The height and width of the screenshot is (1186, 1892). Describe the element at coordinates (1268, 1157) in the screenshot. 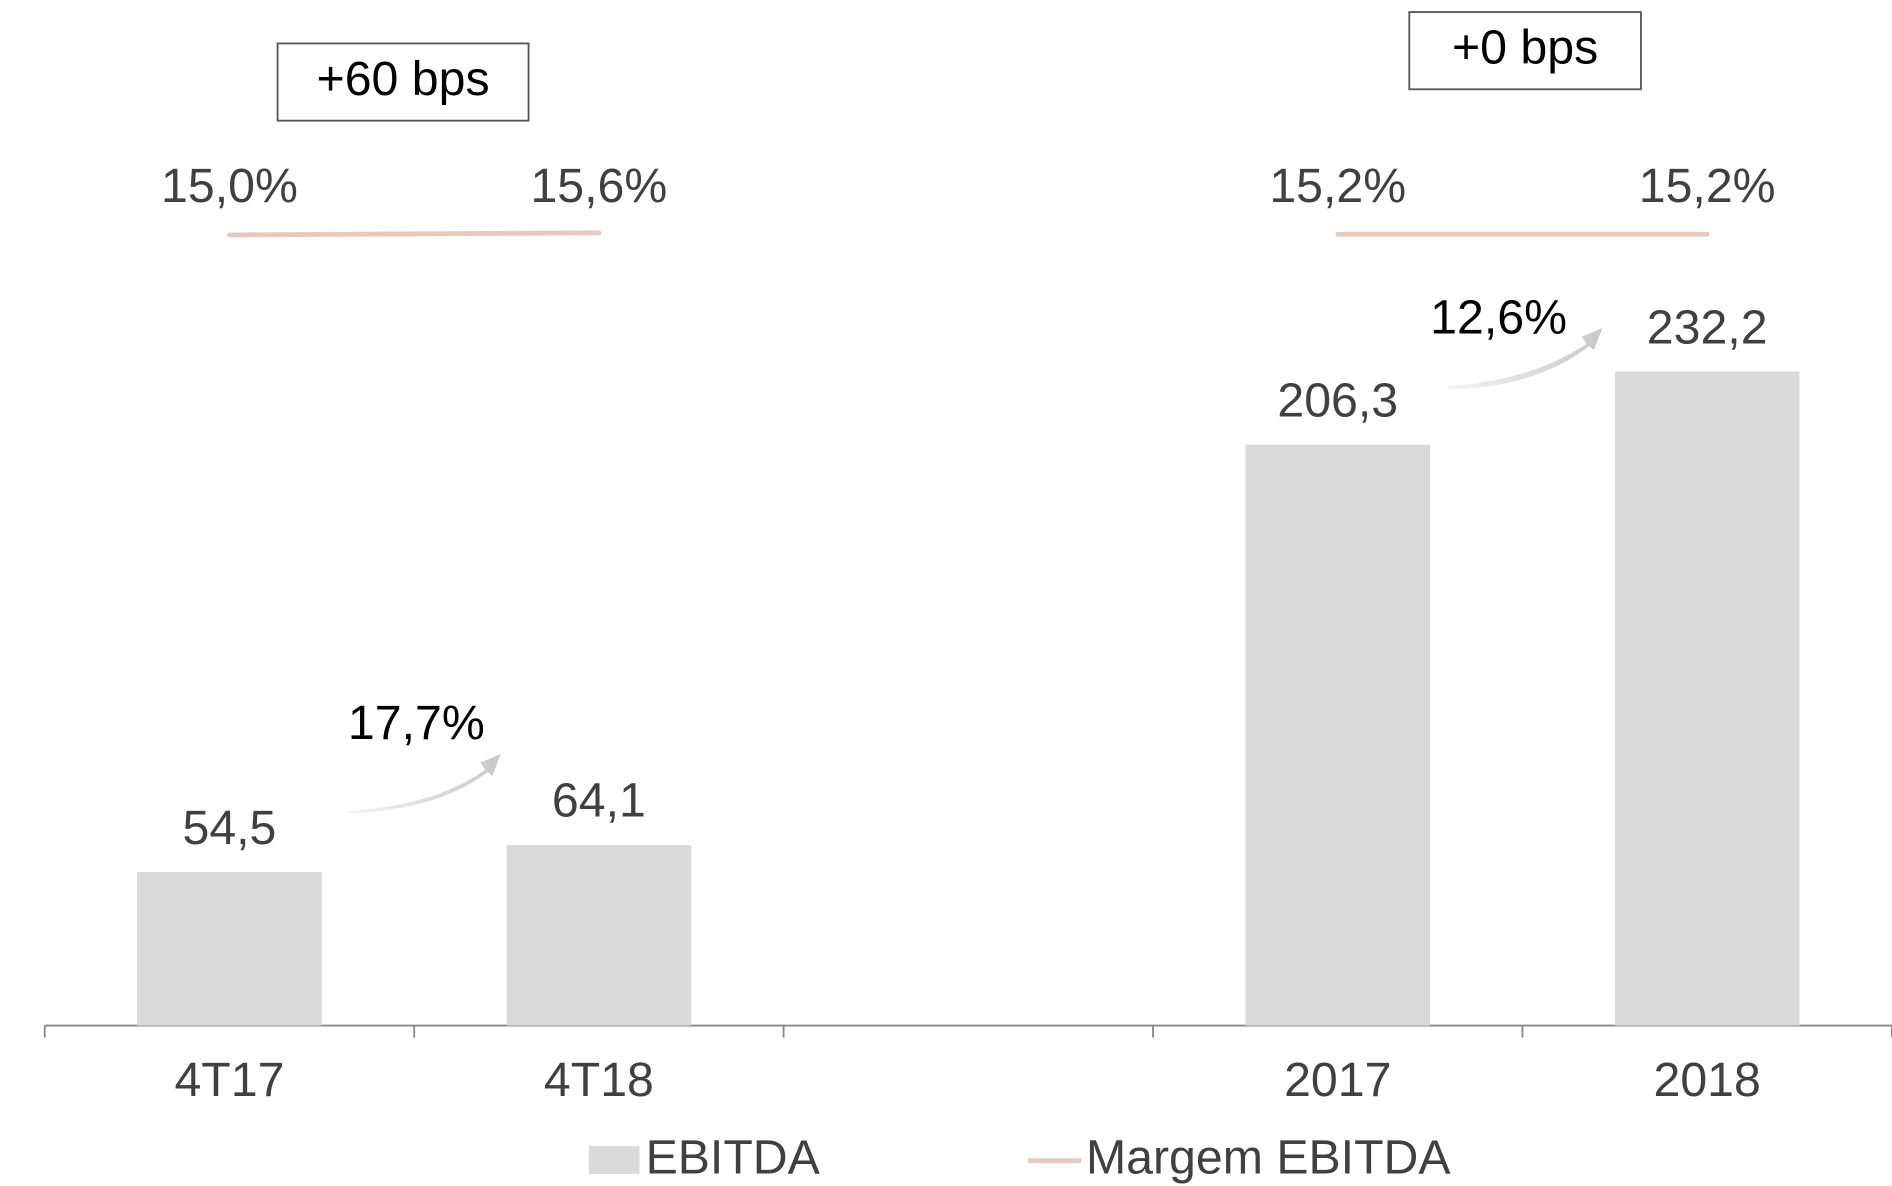

I see `legend-label: Margem EBITDA` at that location.